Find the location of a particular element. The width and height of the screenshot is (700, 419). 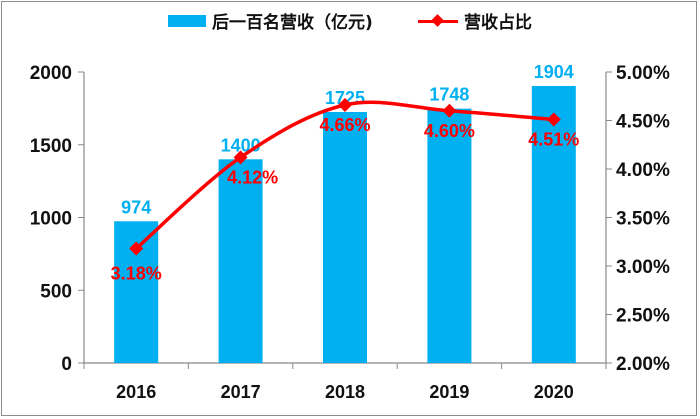

x-tick-label: 2019 is located at coordinates (449, 392).